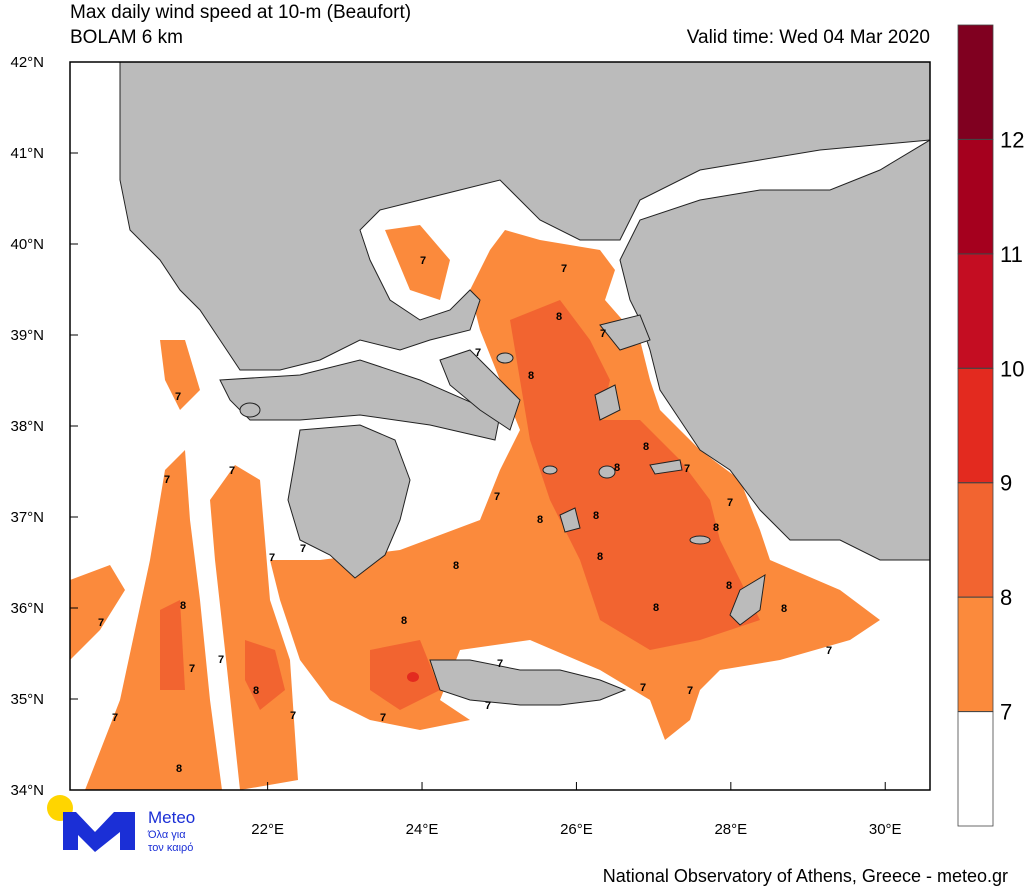 The width and height of the screenshot is (1024, 895). I want to click on subtitle: BOLAM 6 km, so click(126, 37).